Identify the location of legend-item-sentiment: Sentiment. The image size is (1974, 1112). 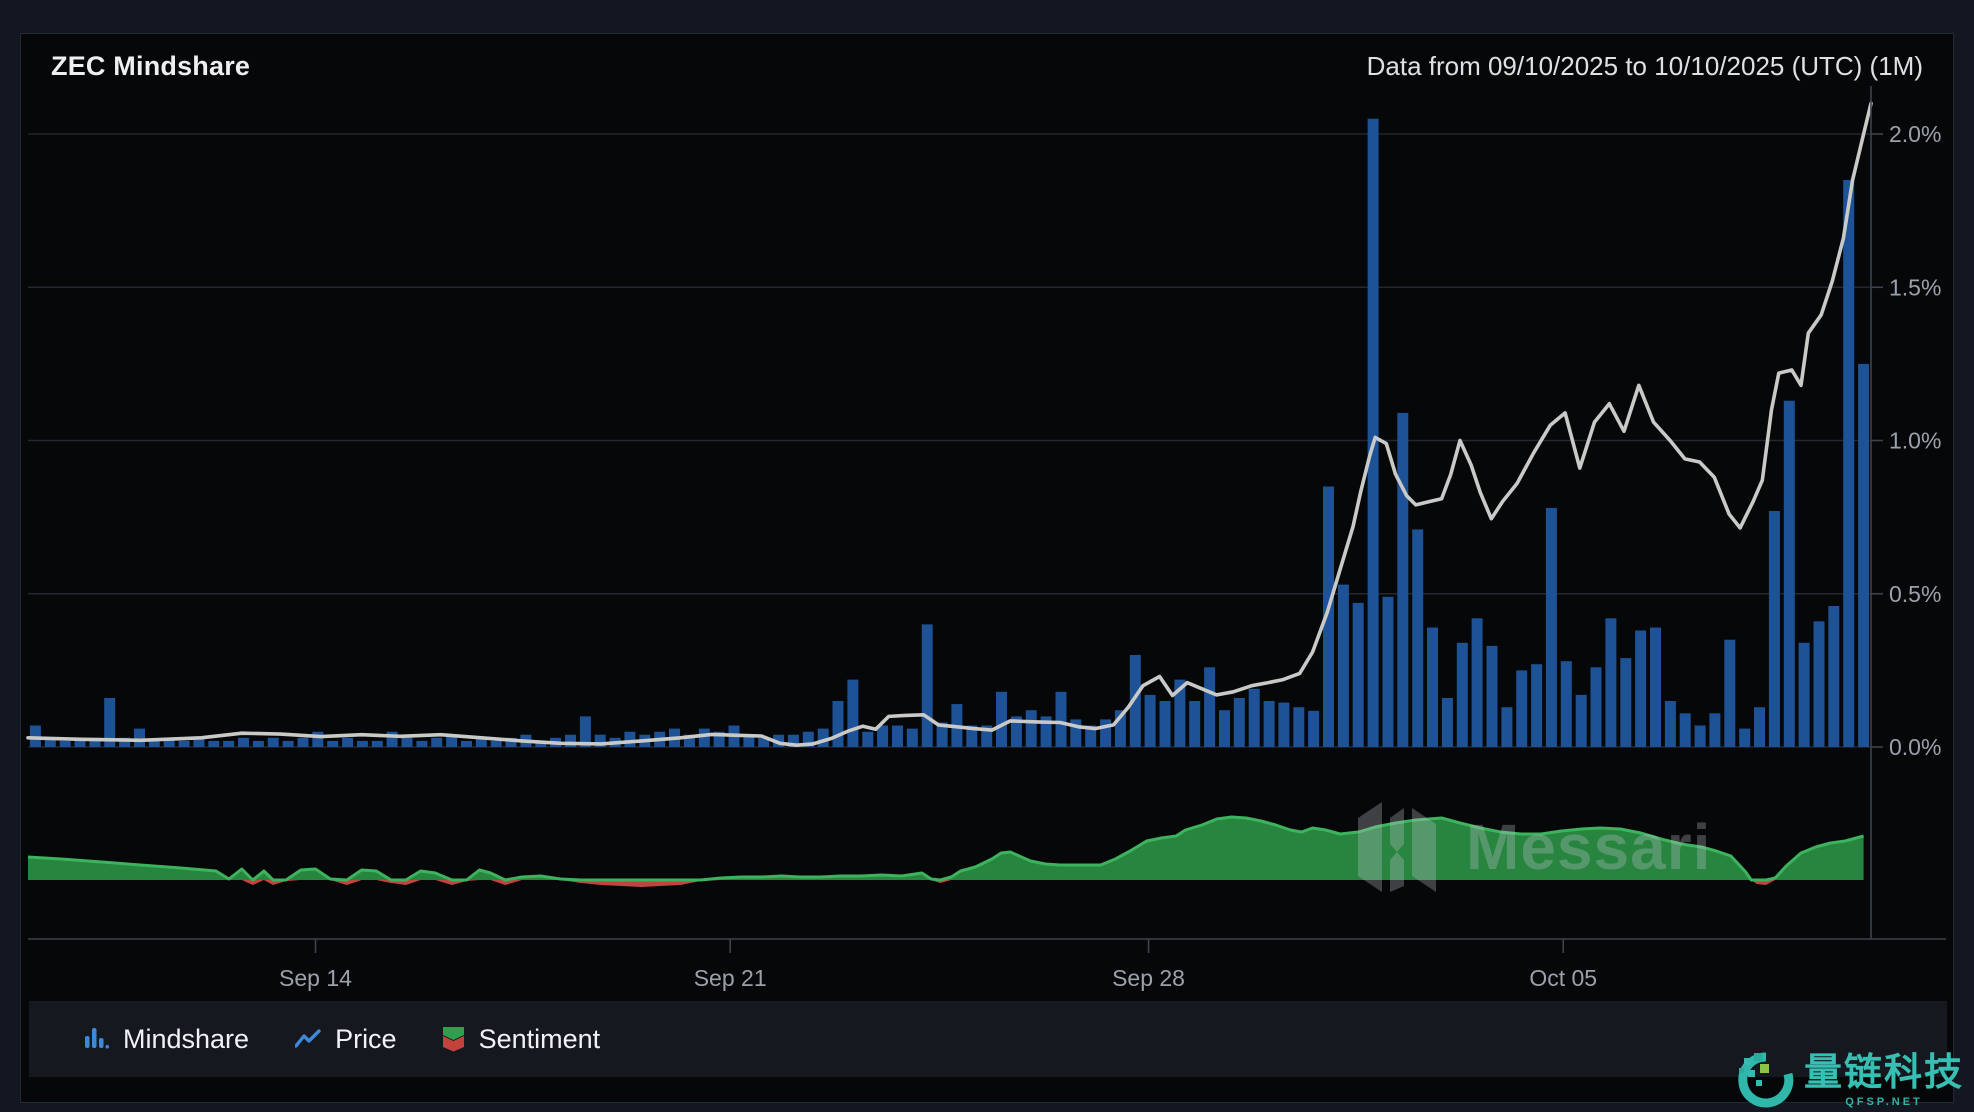
(521, 1039).